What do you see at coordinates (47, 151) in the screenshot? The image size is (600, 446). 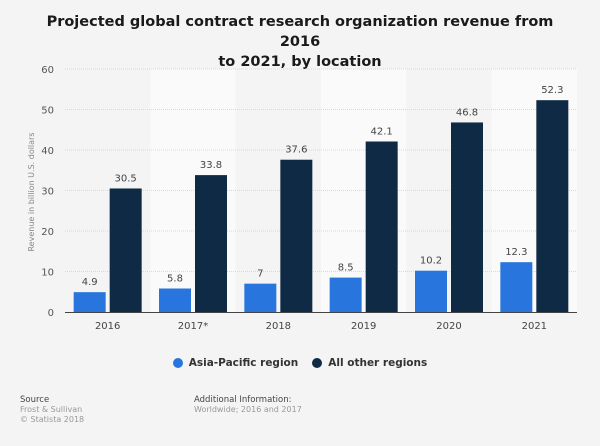 I see `y-tick-label: 40` at bounding box center [47, 151].